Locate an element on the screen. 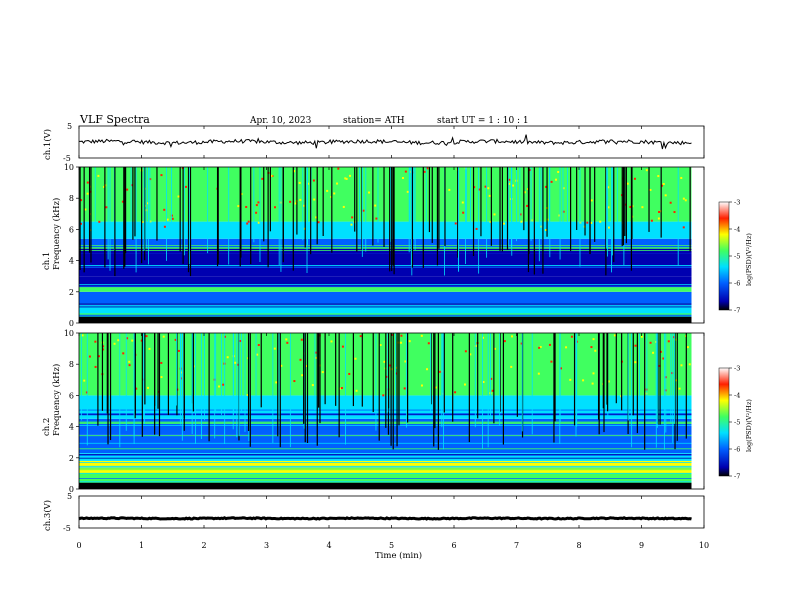 This screenshot has height=612, width=792. xtick-label: 10 is located at coordinates (704, 545).